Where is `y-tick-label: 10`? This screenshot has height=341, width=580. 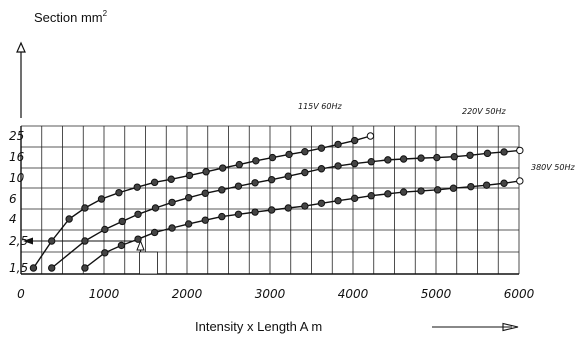
y-tick-label: 10 is located at coordinates (17, 178).